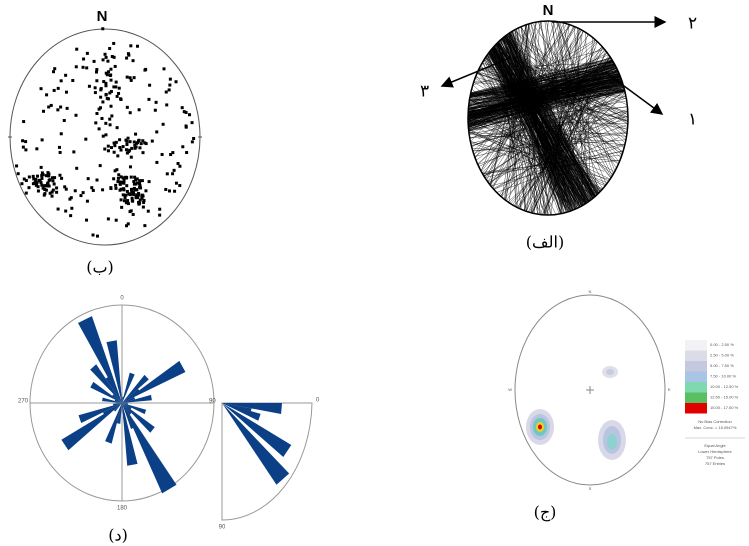 The height and width of the screenshot is (546, 749). What do you see at coordinates (590, 291) in the screenshot?
I see `direction: N` at bounding box center [590, 291].